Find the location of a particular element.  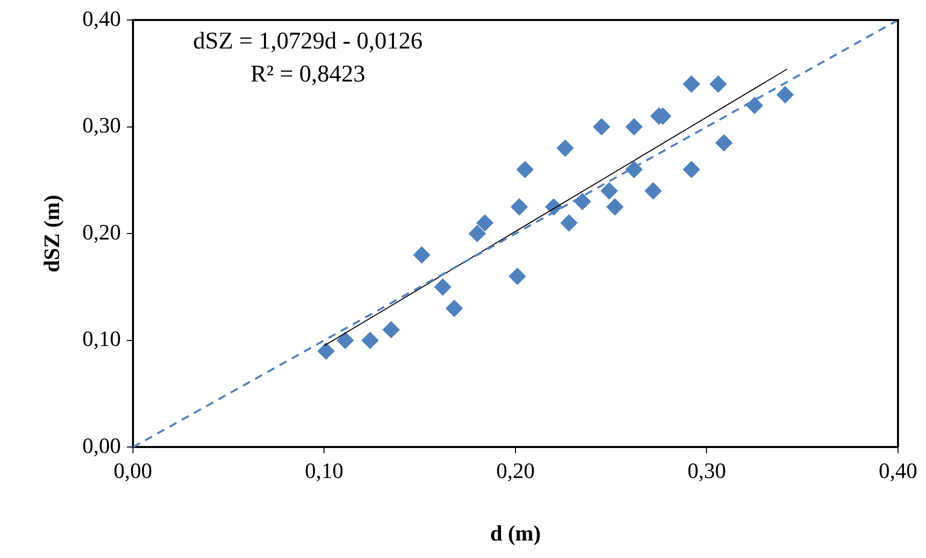

x-tick-label: 0,10 is located at coordinates (324, 471).